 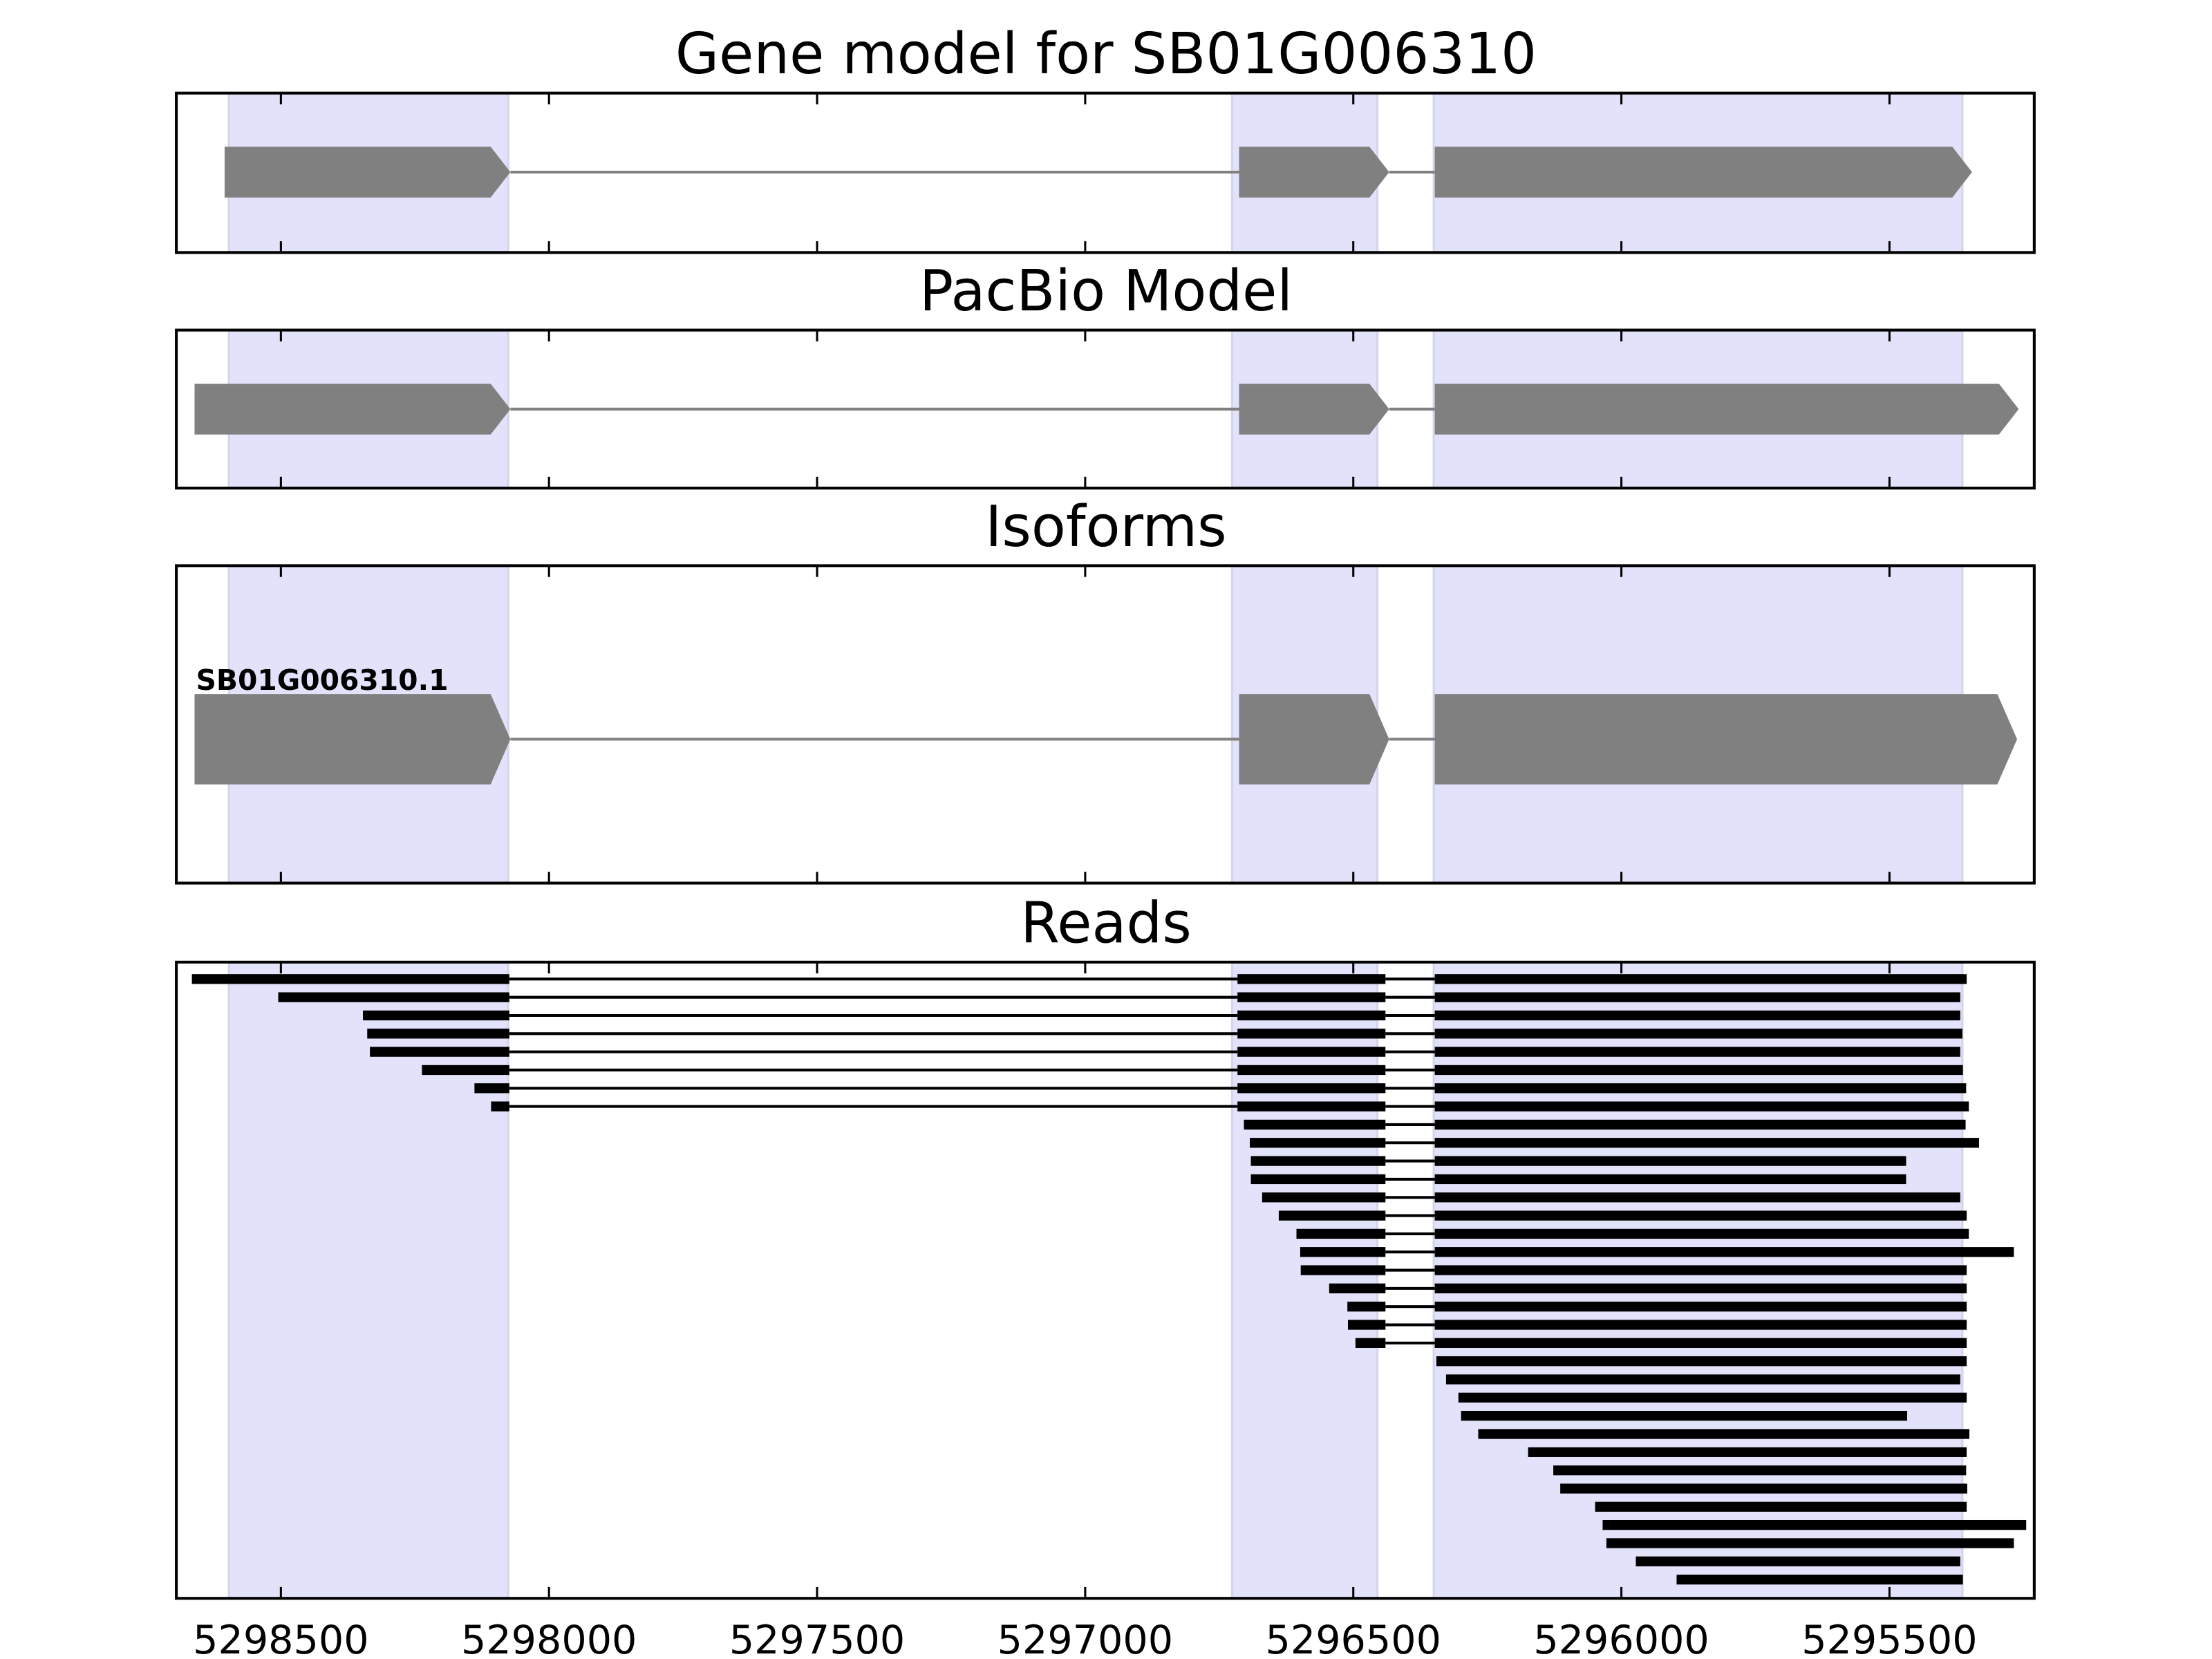 What do you see at coordinates (1621, 1638) in the screenshot?
I see `x-tick-label: 5296000` at bounding box center [1621, 1638].